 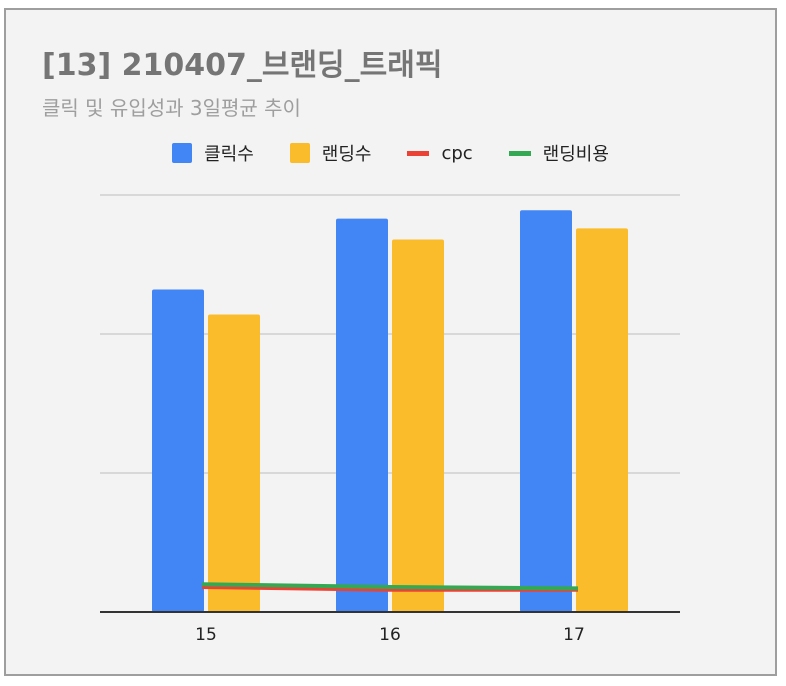 What do you see at coordinates (242, 65) in the screenshot?
I see `chart-title: [13] 210407_브랜딩_트래픽` at bounding box center [242, 65].